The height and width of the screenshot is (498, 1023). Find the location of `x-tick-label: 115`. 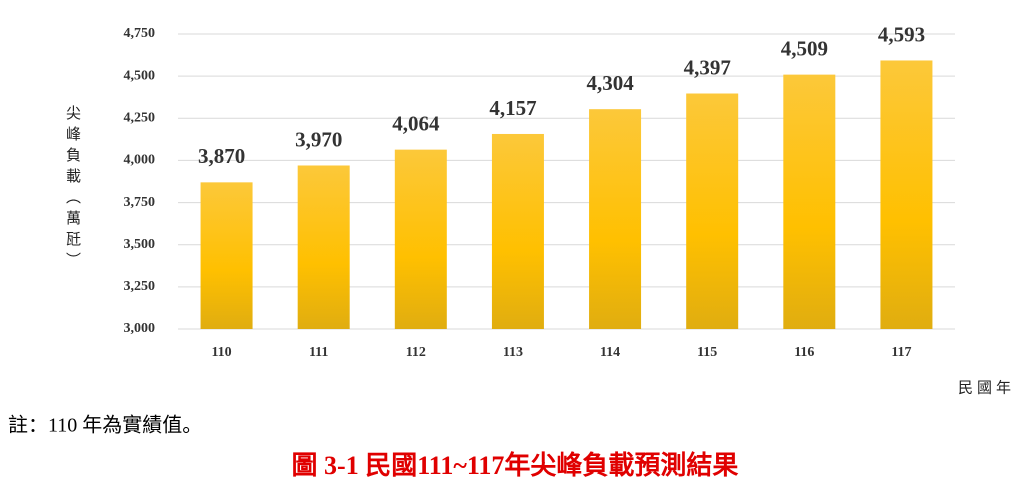

x-tick-label: 115 is located at coordinates (707, 352).